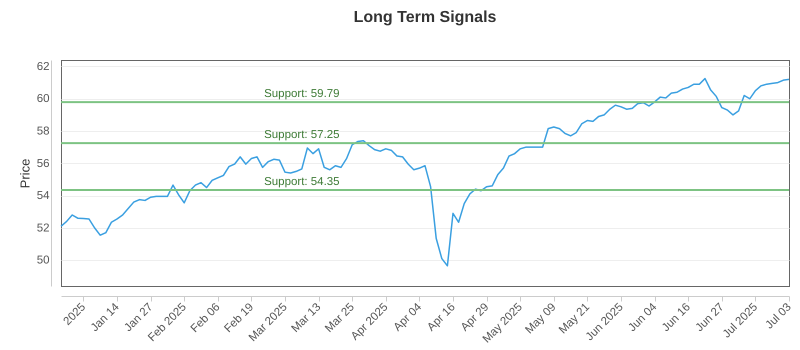 This screenshot has width=800, height=350. Describe the element at coordinates (307, 318) in the screenshot. I see `x-tick-label: Mar 13` at that location.